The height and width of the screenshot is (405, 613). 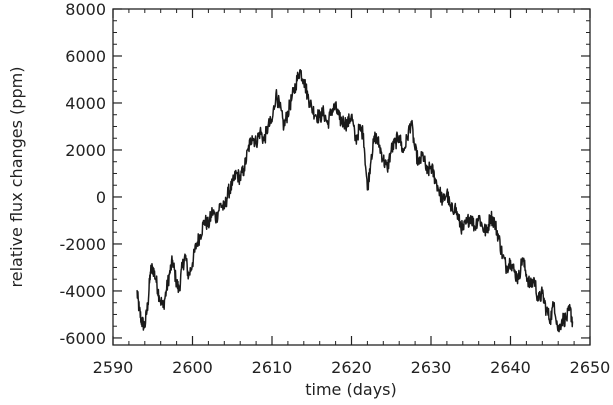 What do you see at coordinates (510, 367) in the screenshot?
I see `x-tick-label: 2640` at bounding box center [510, 367].